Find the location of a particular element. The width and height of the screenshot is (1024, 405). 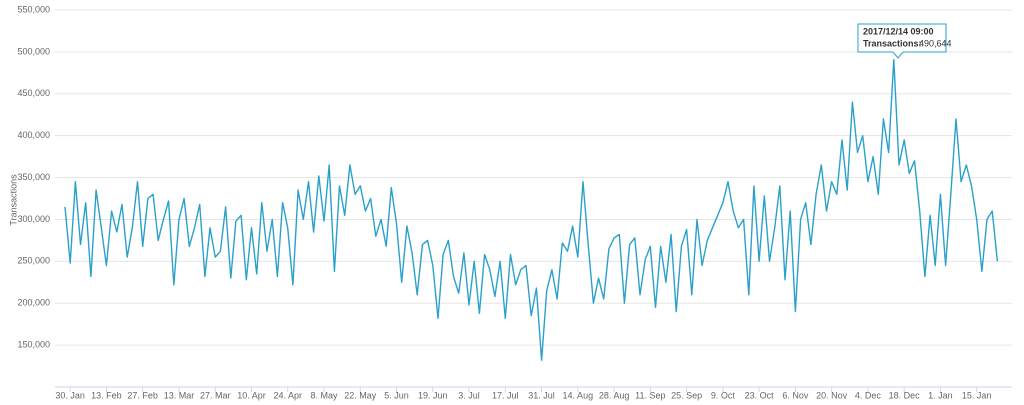

y-tick-label: 350,000 is located at coordinates (33, 177).